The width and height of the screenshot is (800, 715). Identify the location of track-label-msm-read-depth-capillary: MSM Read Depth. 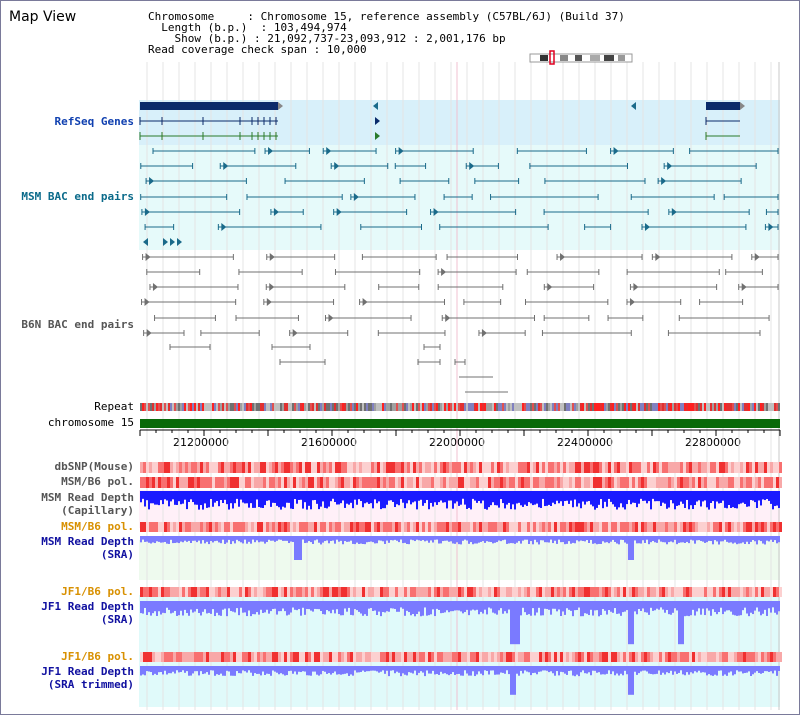
(87, 497).